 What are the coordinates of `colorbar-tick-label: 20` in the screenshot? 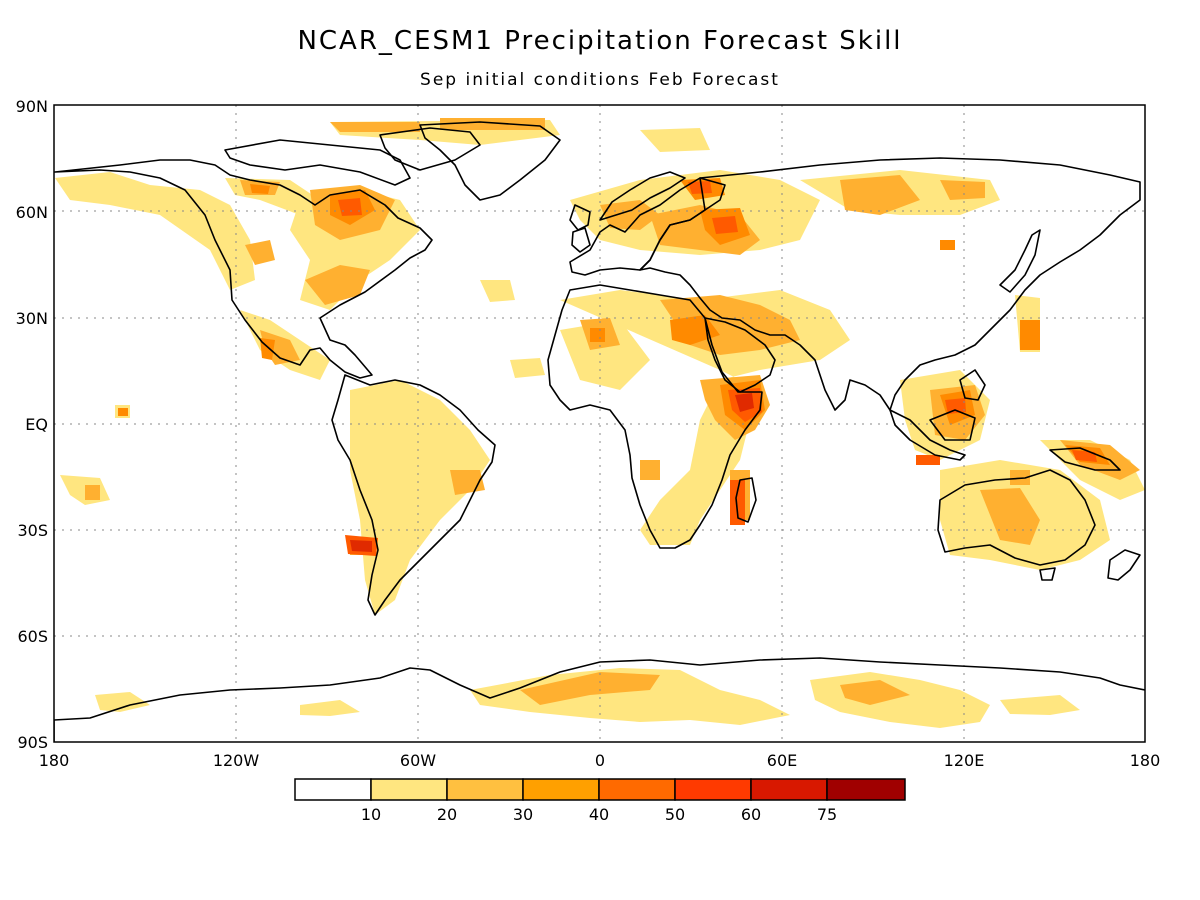 It's located at (447, 814).